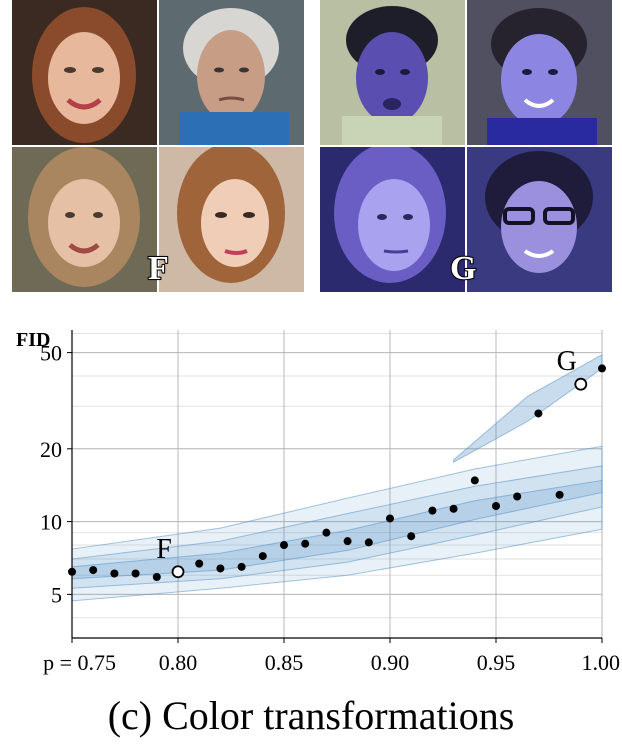 This screenshot has width=622, height=753. What do you see at coordinates (496, 662) in the screenshot?
I see `x-tick-label: 0.95` at bounding box center [496, 662].